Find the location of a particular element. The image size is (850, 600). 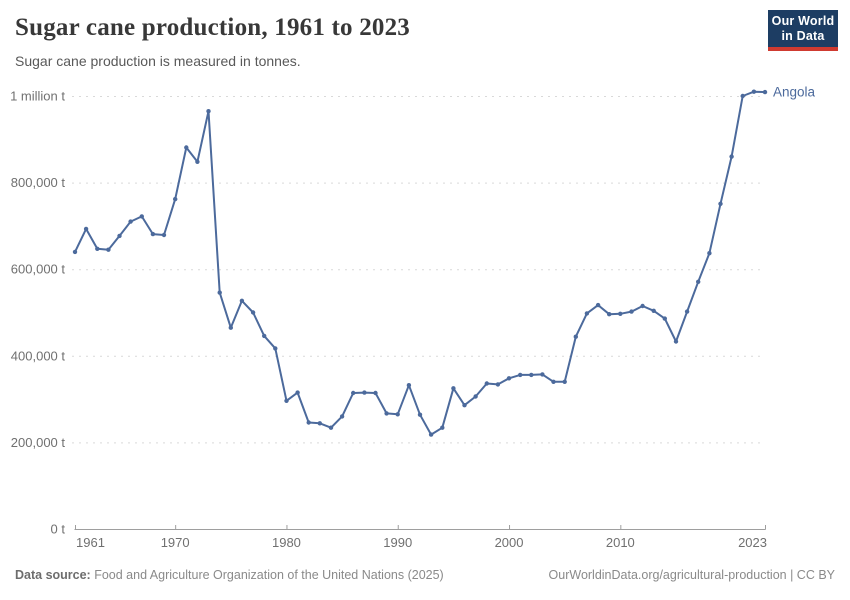

x-axis-tick-label: 1980 is located at coordinates (286, 542).